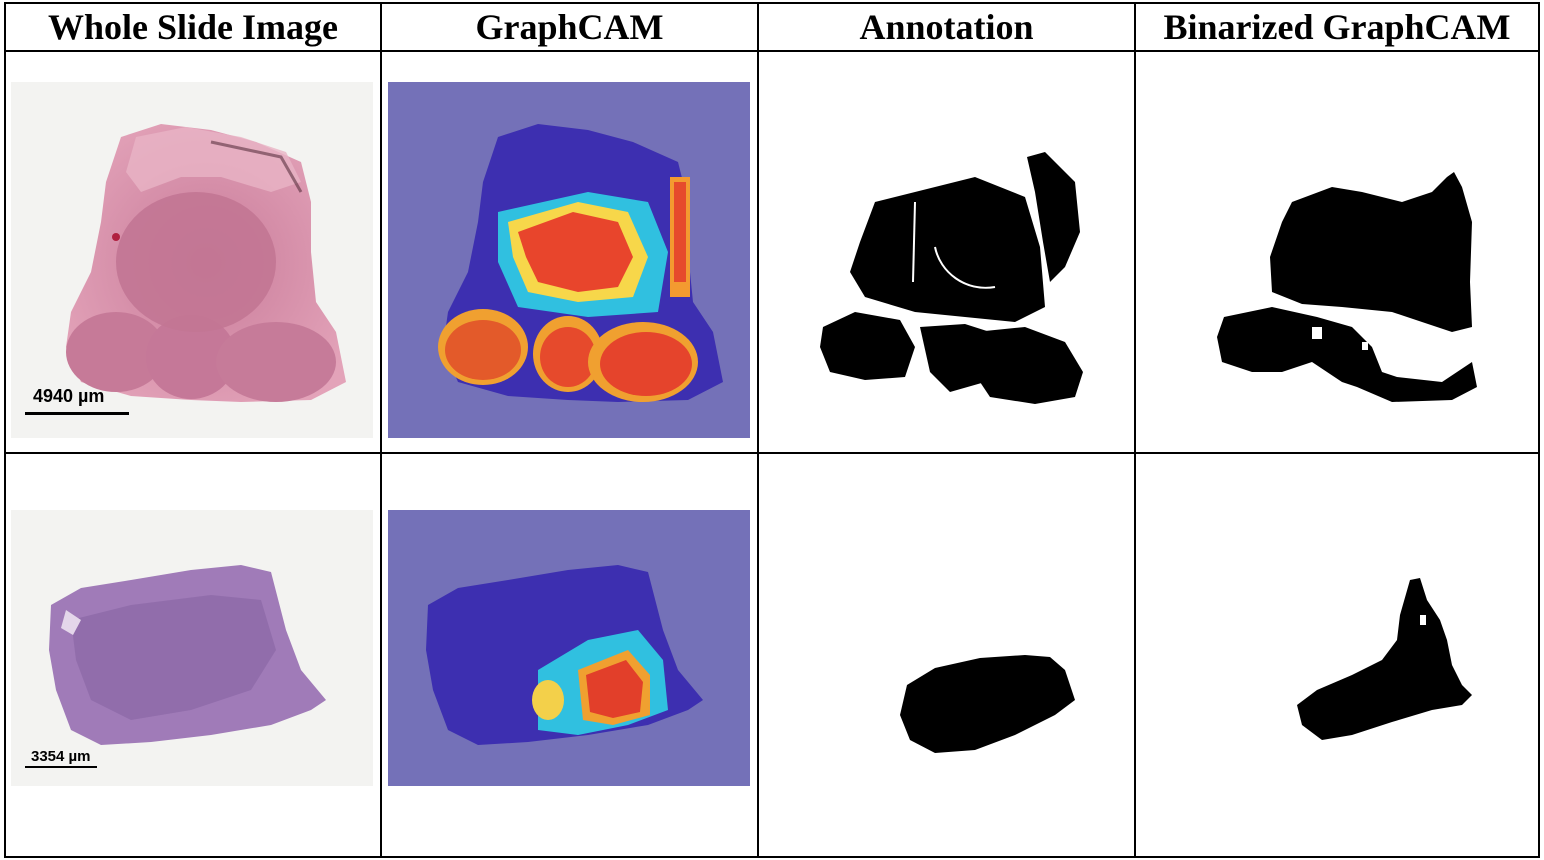 Image resolution: width=1544 pixels, height=860 pixels. What do you see at coordinates (192, 27) in the screenshot?
I see `column-header-whole-slide-image: Whole Slide Image` at bounding box center [192, 27].